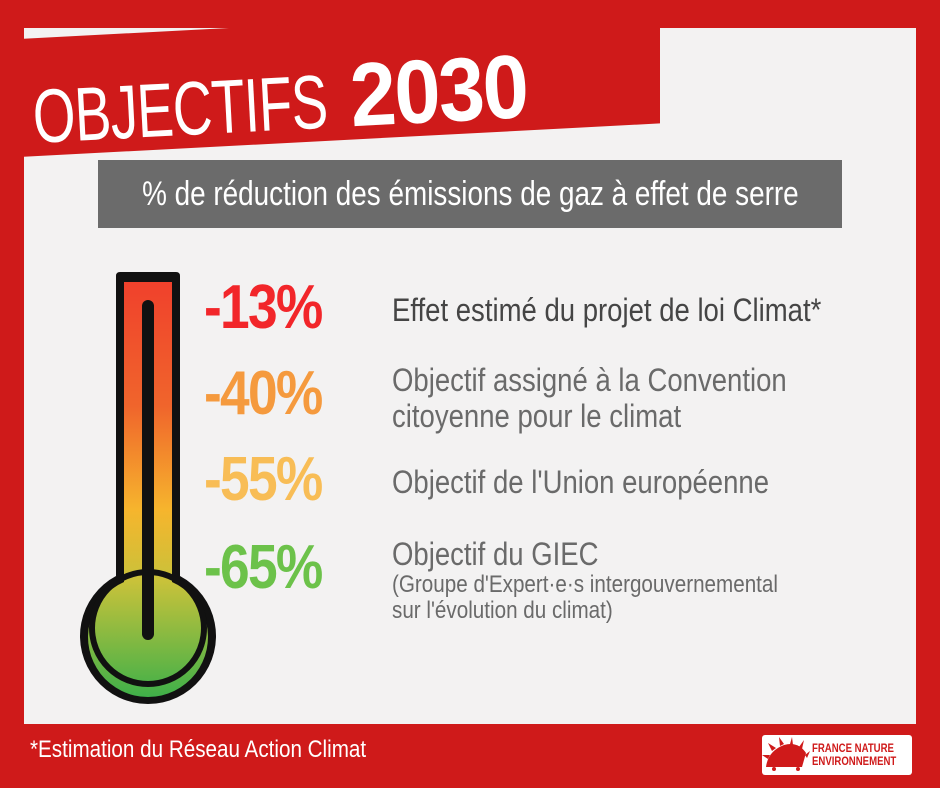 The image size is (940, 788). What do you see at coordinates (198, 749) in the screenshot?
I see `footnote: *Estimation du Réseau Action Climat` at bounding box center [198, 749].